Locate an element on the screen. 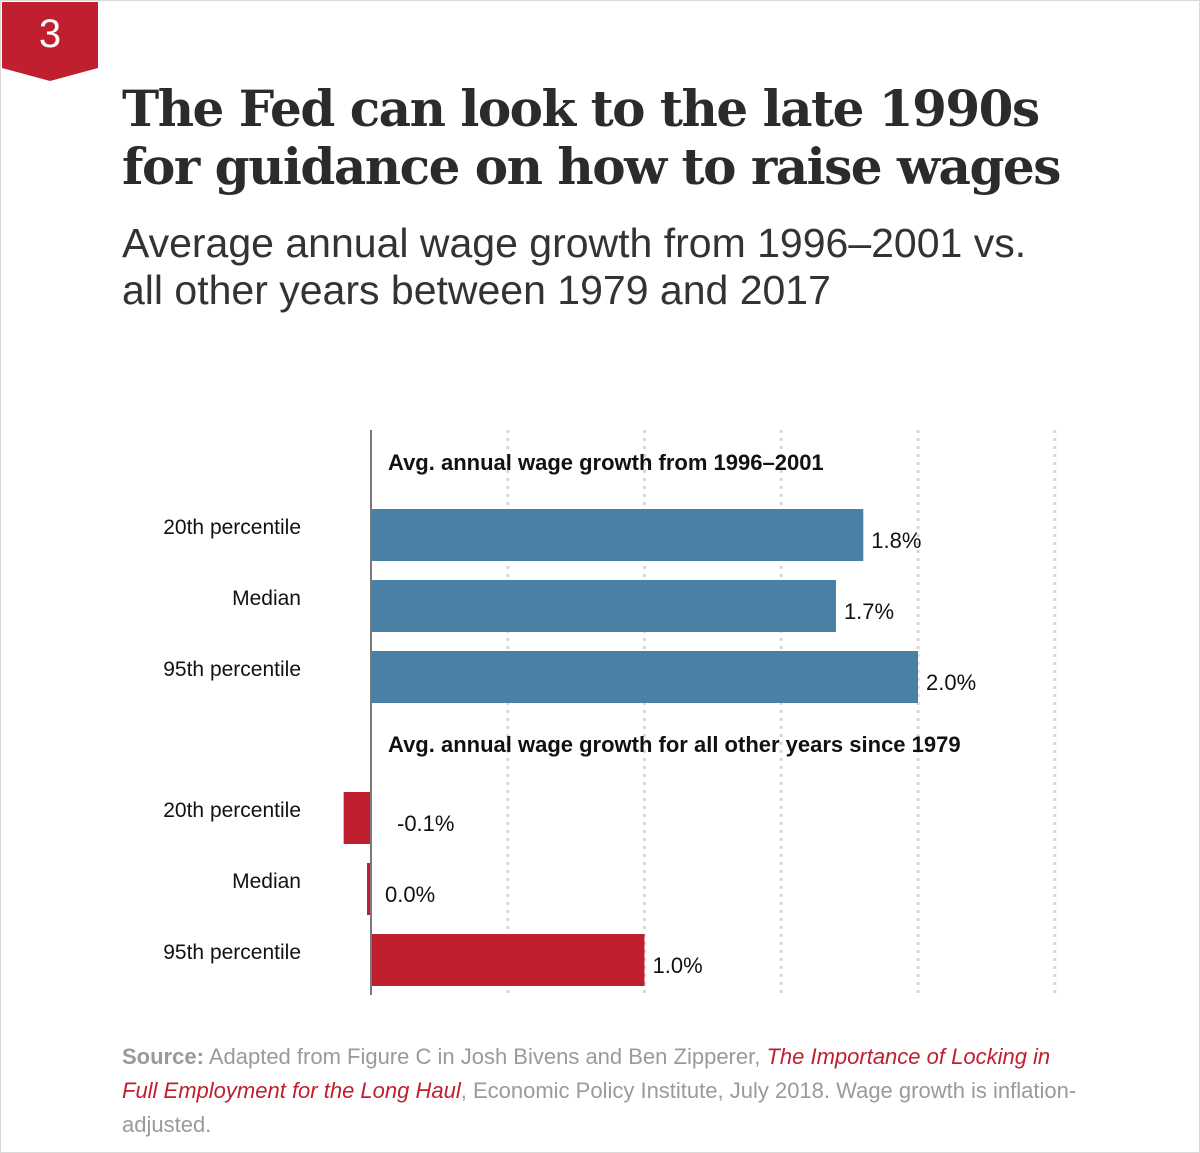 The width and height of the screenshot is (1200, 1153). category-label-1-2: Median is located at coordinates (266, 598).